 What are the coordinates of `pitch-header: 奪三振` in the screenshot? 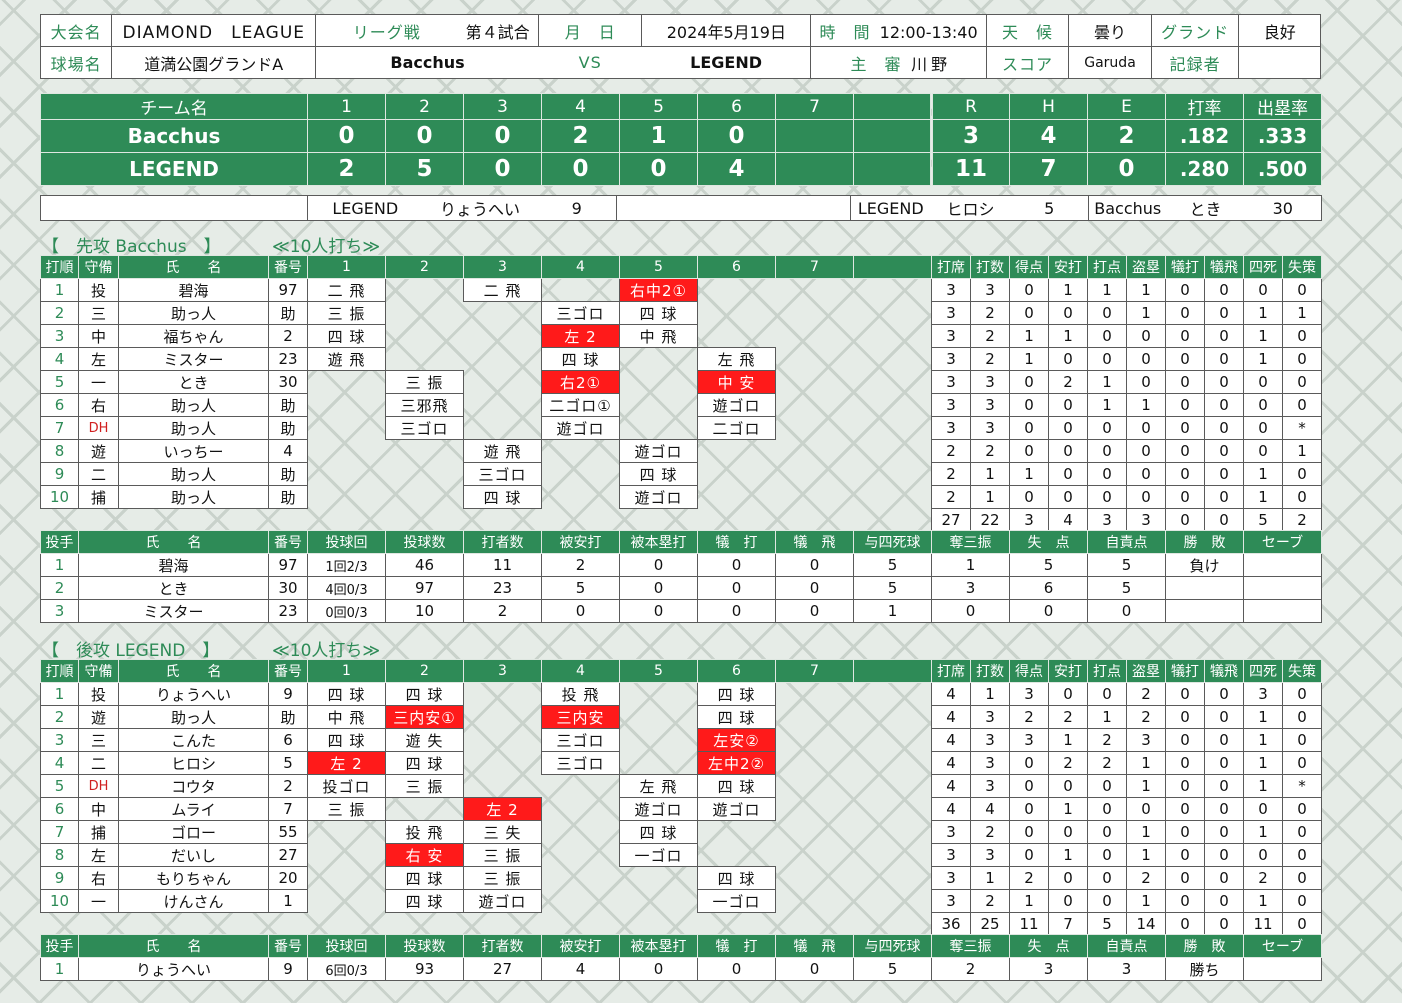 It's located at (970, 946).